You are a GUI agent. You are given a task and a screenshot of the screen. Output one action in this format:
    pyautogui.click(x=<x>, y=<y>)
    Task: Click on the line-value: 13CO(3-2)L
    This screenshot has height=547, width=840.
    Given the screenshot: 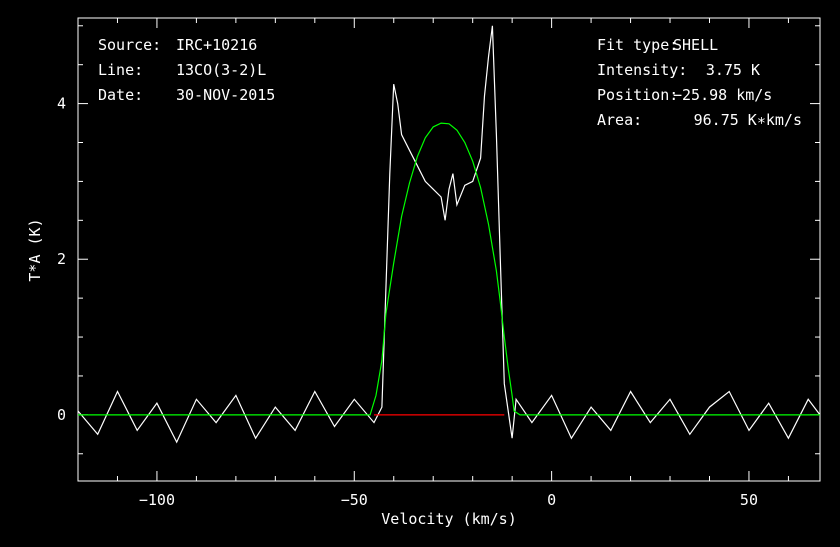 What is the action you would take?
    pyautogui.click(x=221, y=70)
    